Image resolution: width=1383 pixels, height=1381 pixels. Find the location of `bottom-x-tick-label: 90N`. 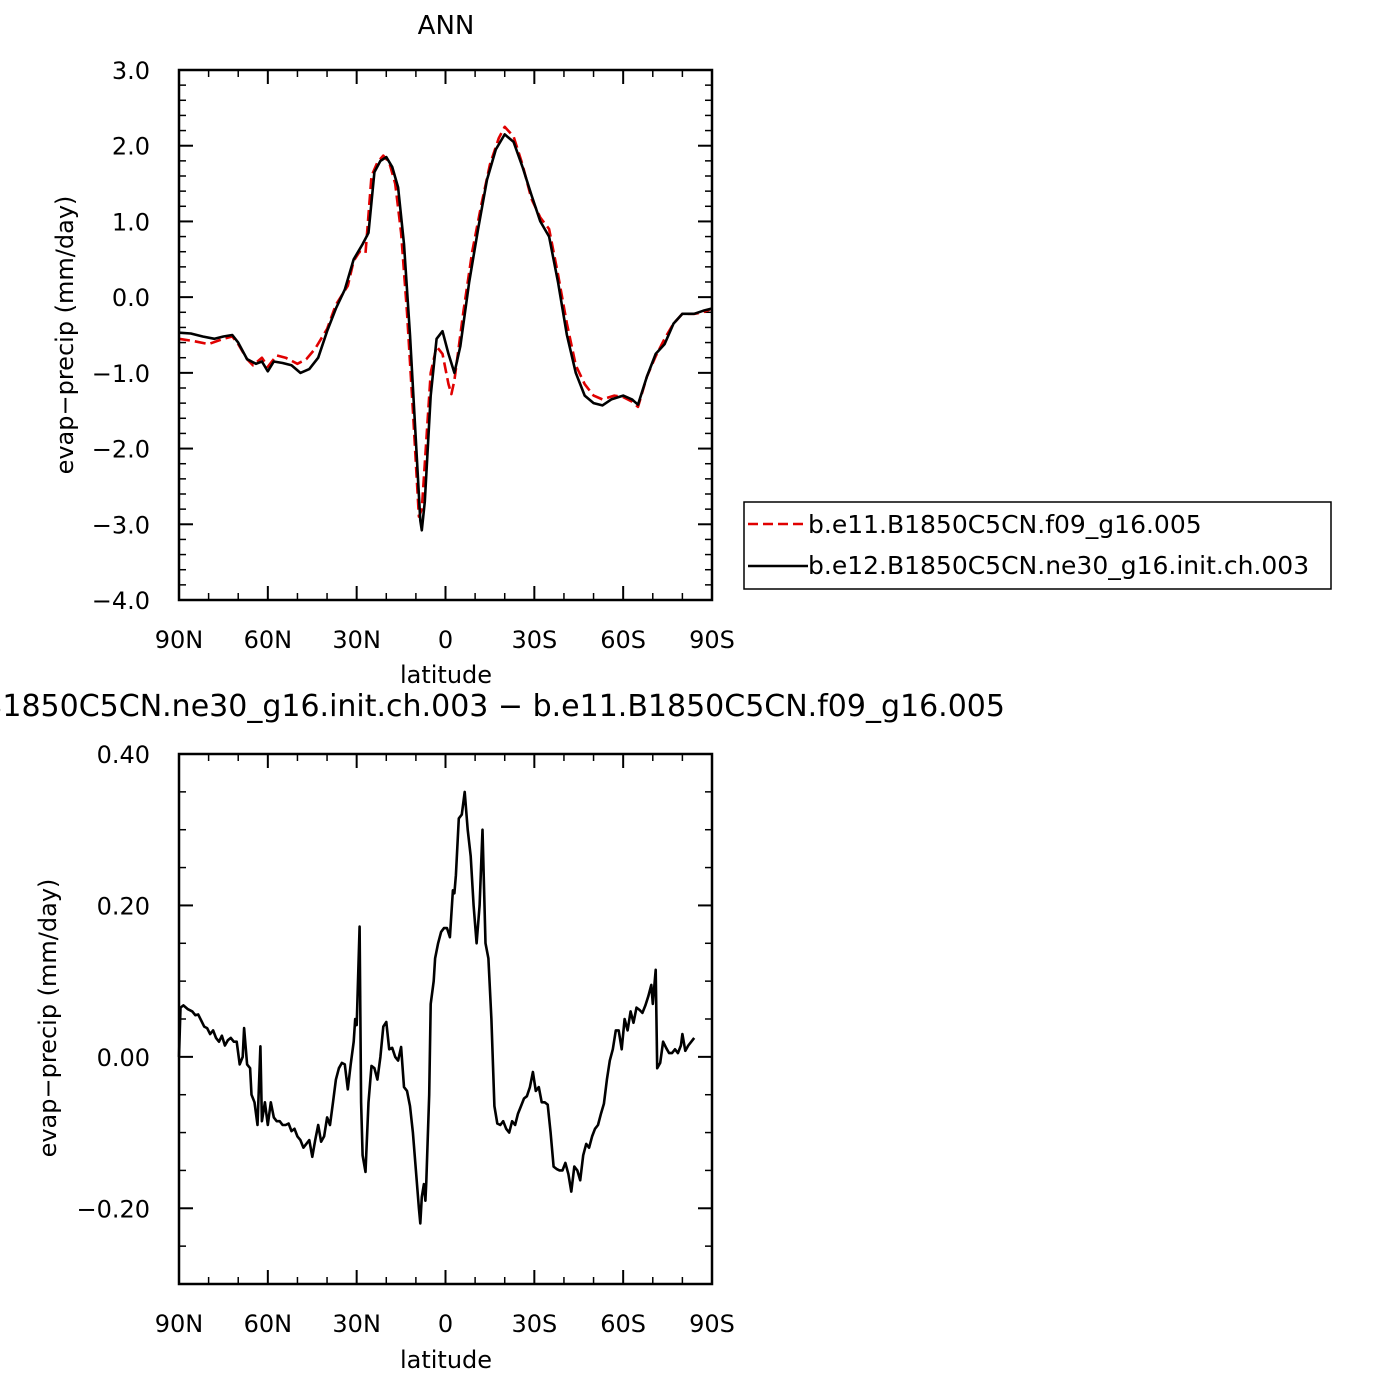

bottom-x-tick-label: 90N is located at coordinates (179, 1324).